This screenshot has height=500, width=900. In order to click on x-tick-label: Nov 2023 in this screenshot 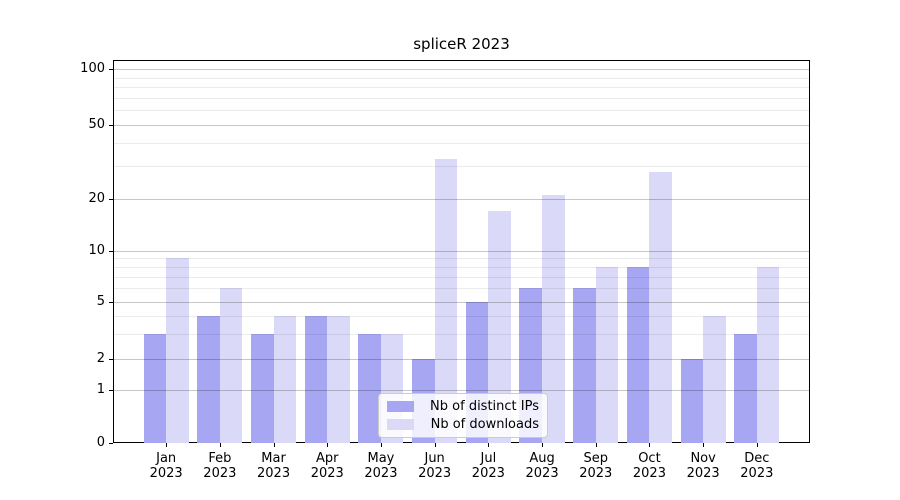, I will do `click(703, 466)`.